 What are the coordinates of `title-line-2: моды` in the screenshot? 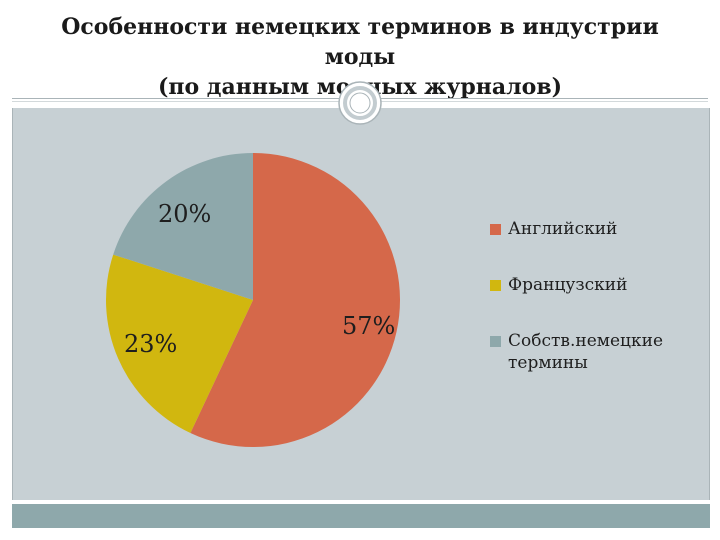 It's located at (360, 57).